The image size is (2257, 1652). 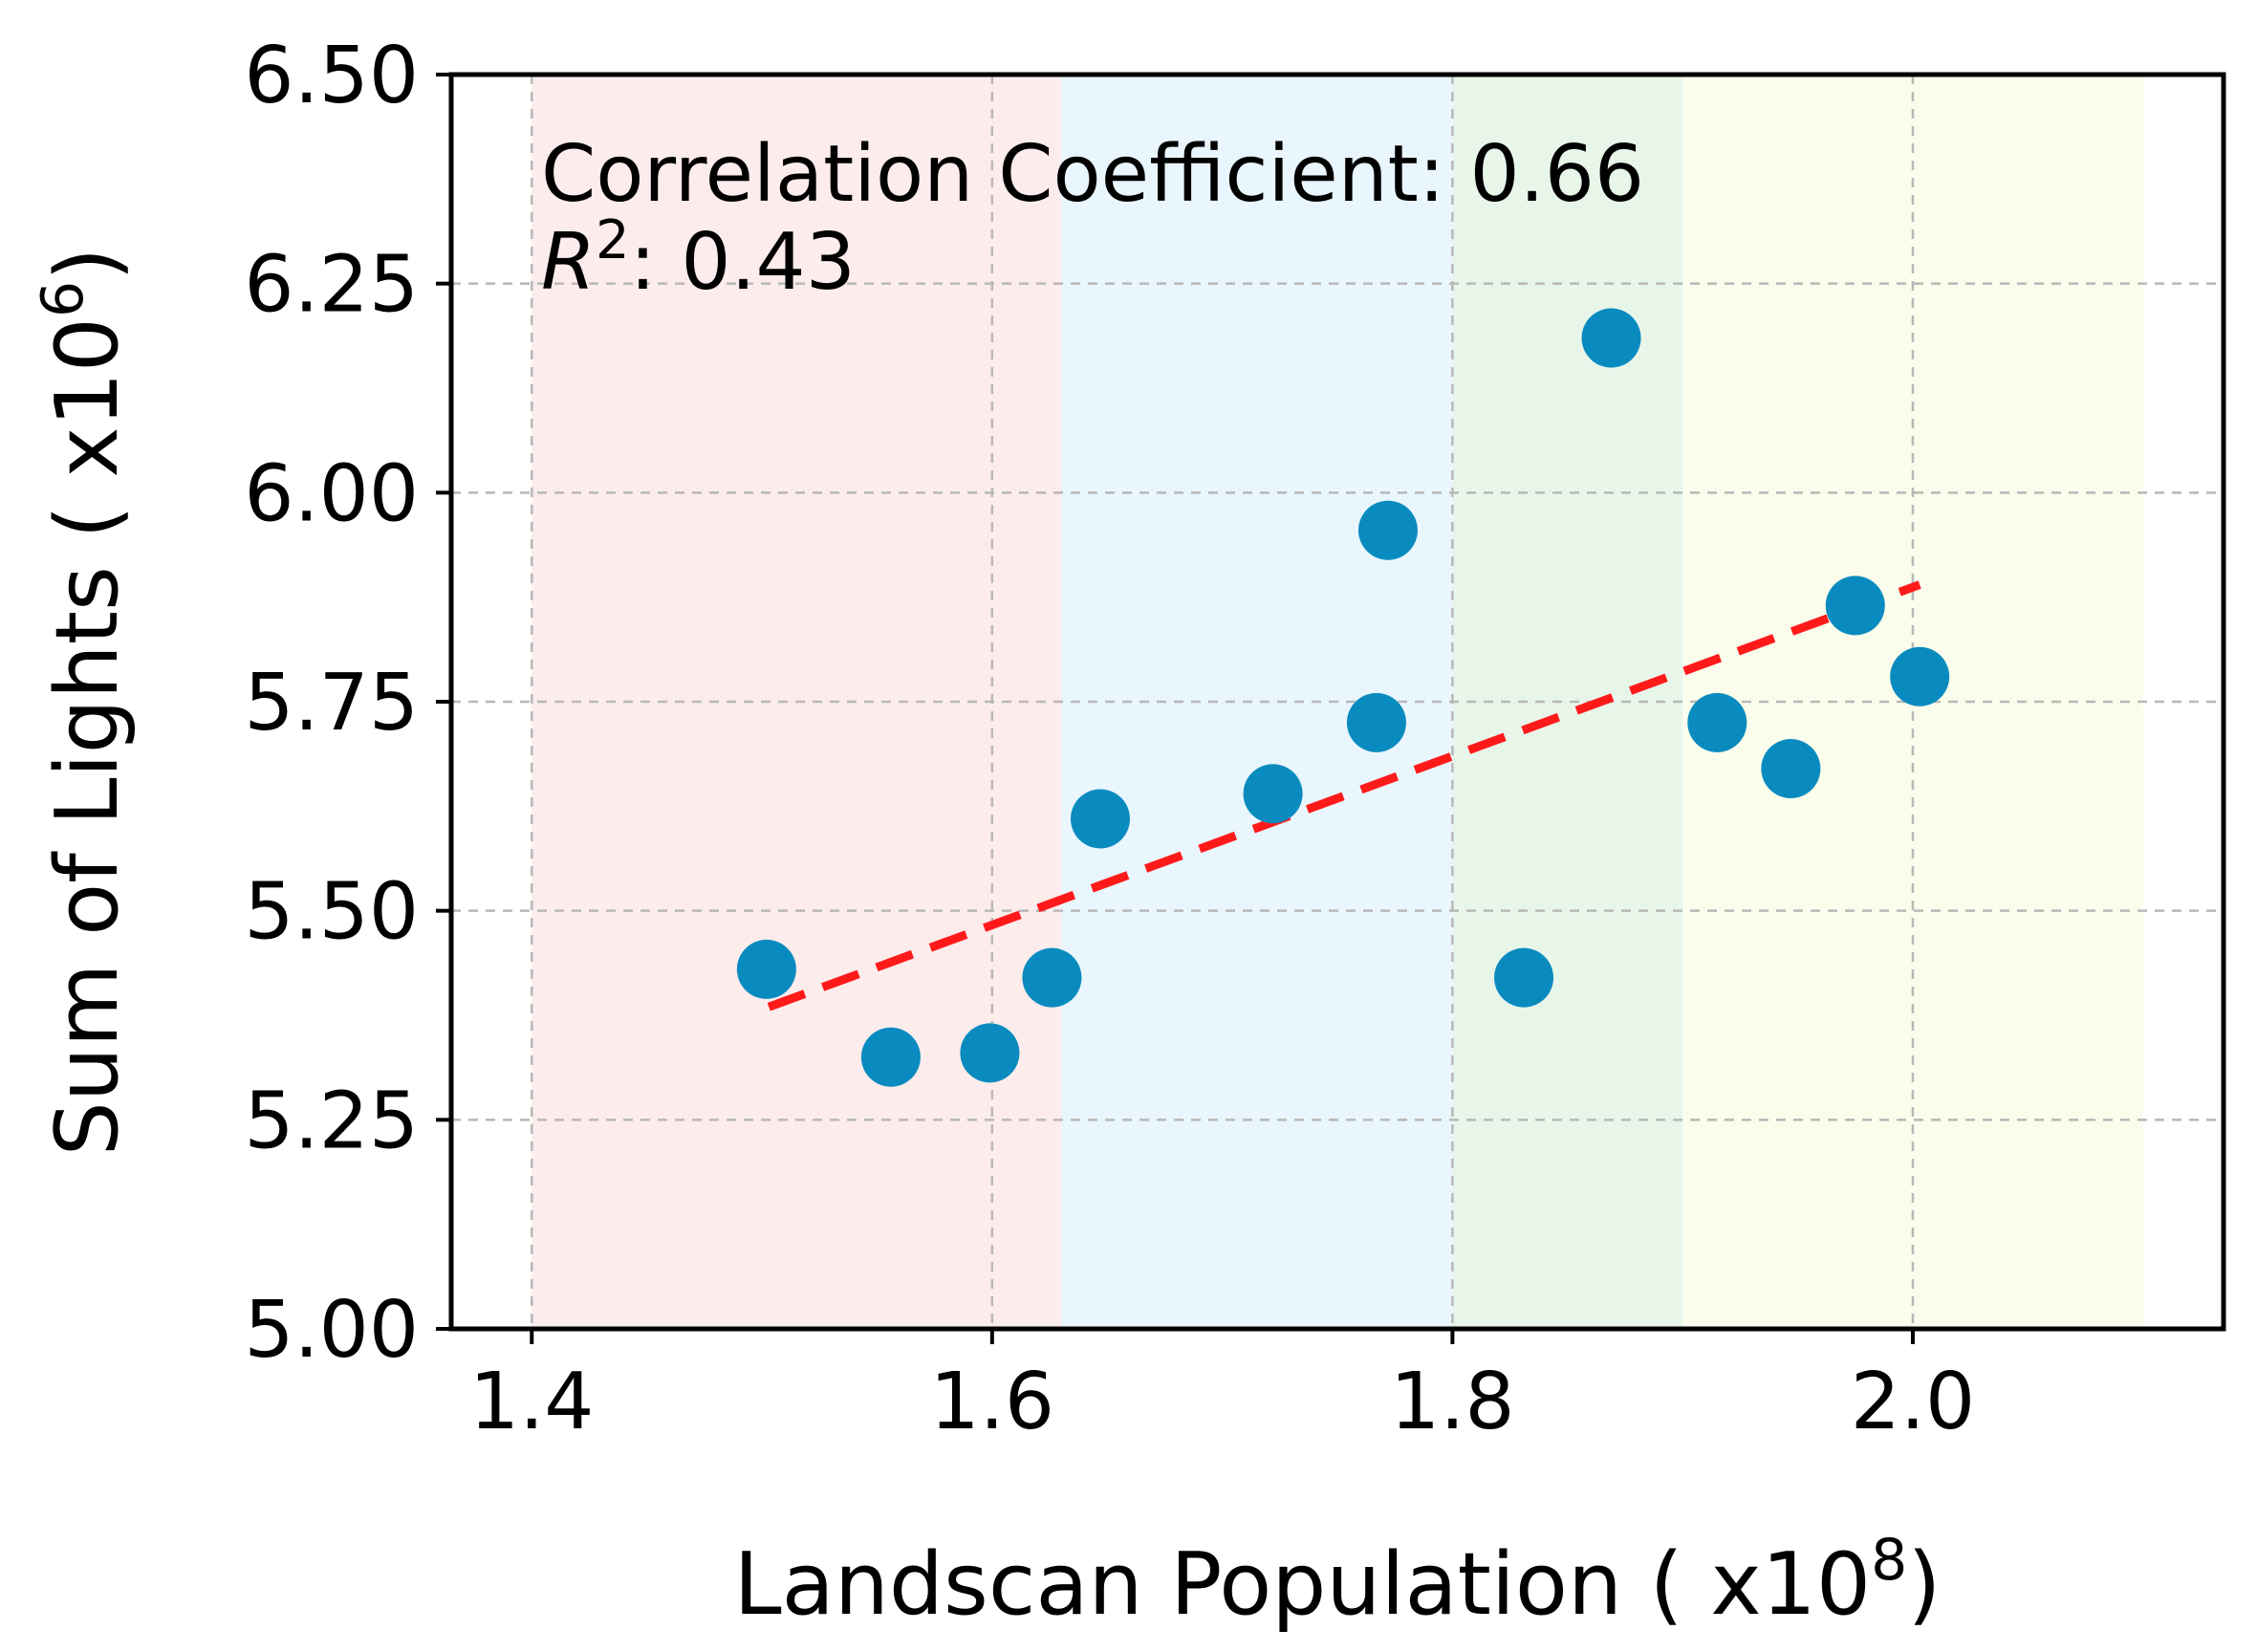 What do you see at coordinates (331, 285) in the screenshot?
I see `y-tick-label: 6.25` at bounding box center [331, 285].